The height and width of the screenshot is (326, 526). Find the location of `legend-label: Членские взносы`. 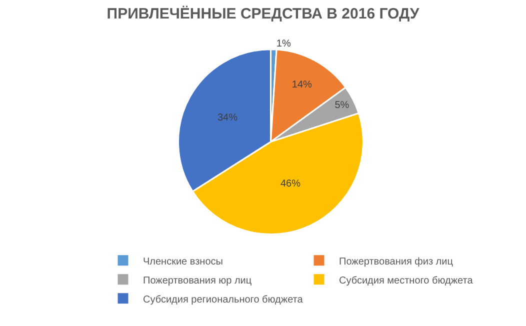

legend-label: Членские взносы is located at coordinates (183, 262).